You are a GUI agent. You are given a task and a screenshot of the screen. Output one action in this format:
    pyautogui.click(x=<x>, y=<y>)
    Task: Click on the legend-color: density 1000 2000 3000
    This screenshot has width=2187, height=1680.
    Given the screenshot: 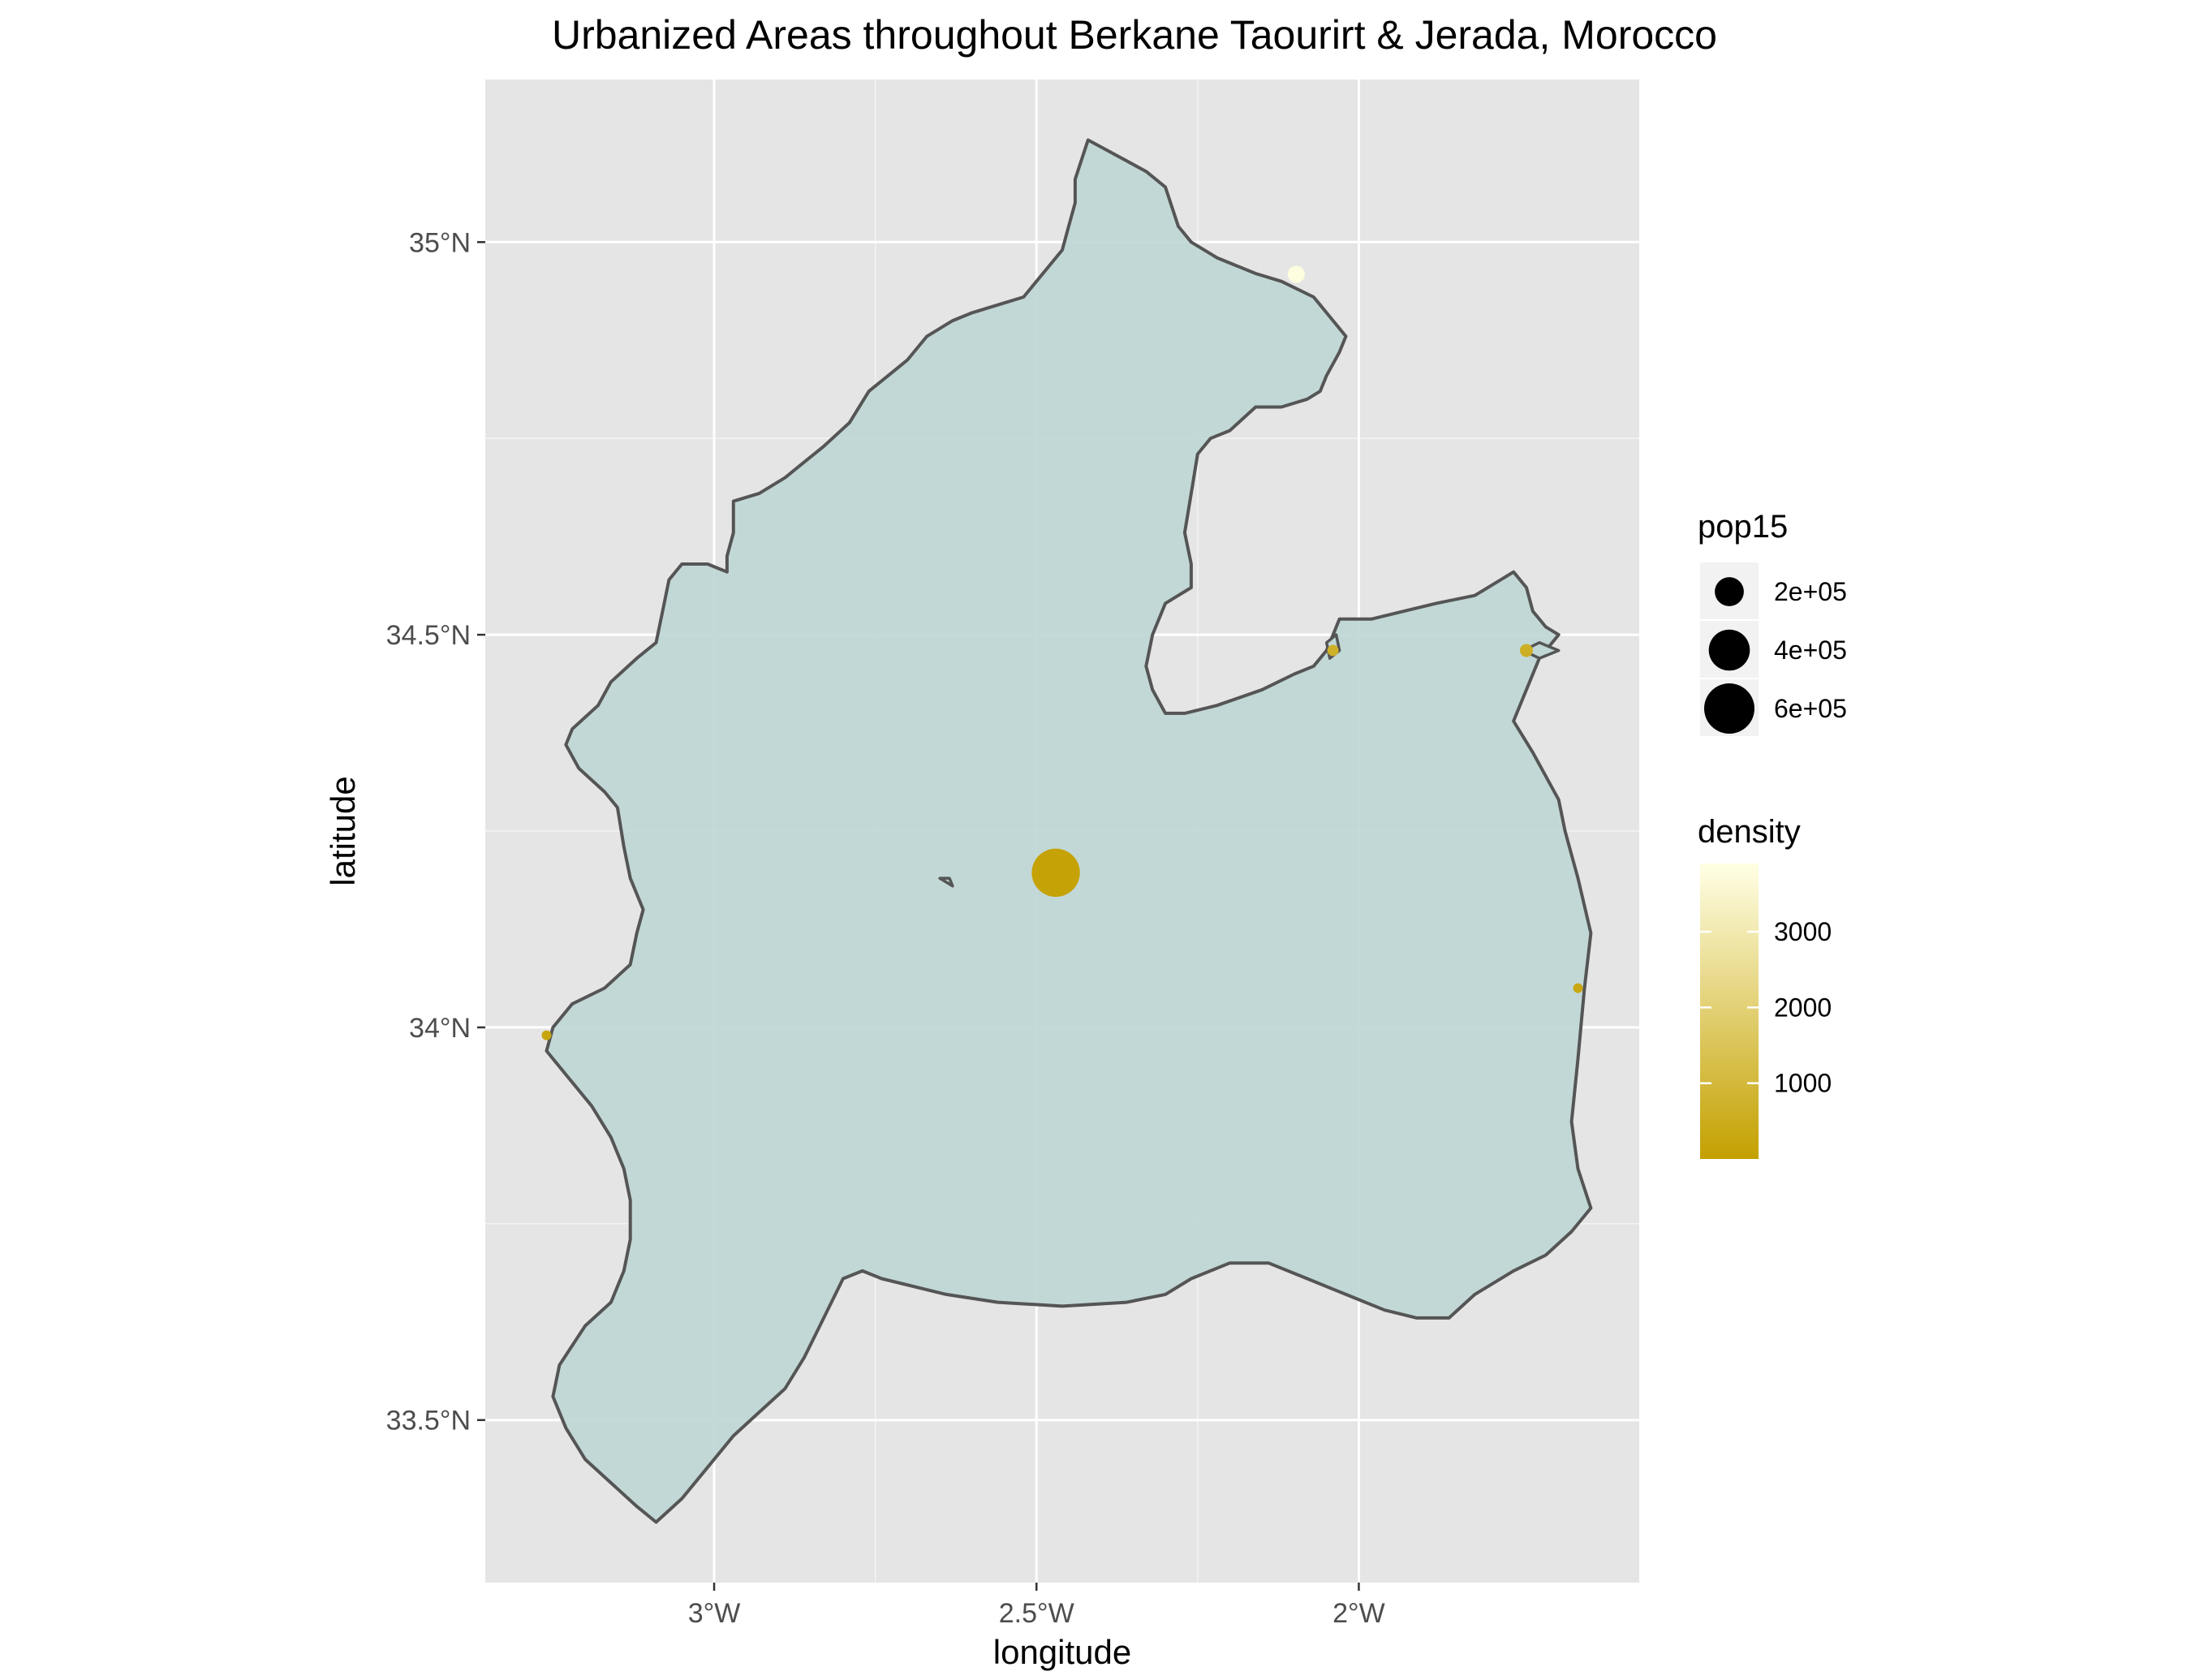 What is the action you would take?
    pyautogui.click(x=1765, y=987)
    